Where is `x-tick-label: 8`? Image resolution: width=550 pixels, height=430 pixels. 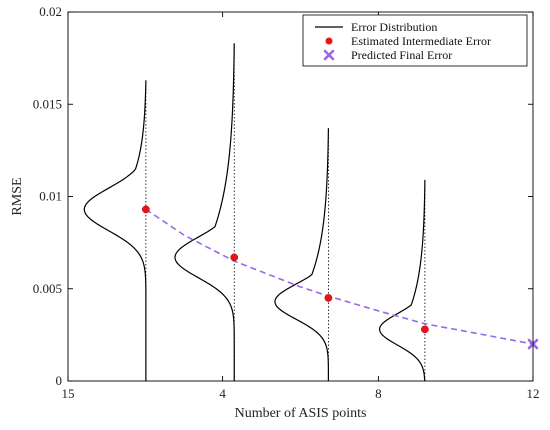
x-tick-label: 8 is located at coordinates (378, 393).